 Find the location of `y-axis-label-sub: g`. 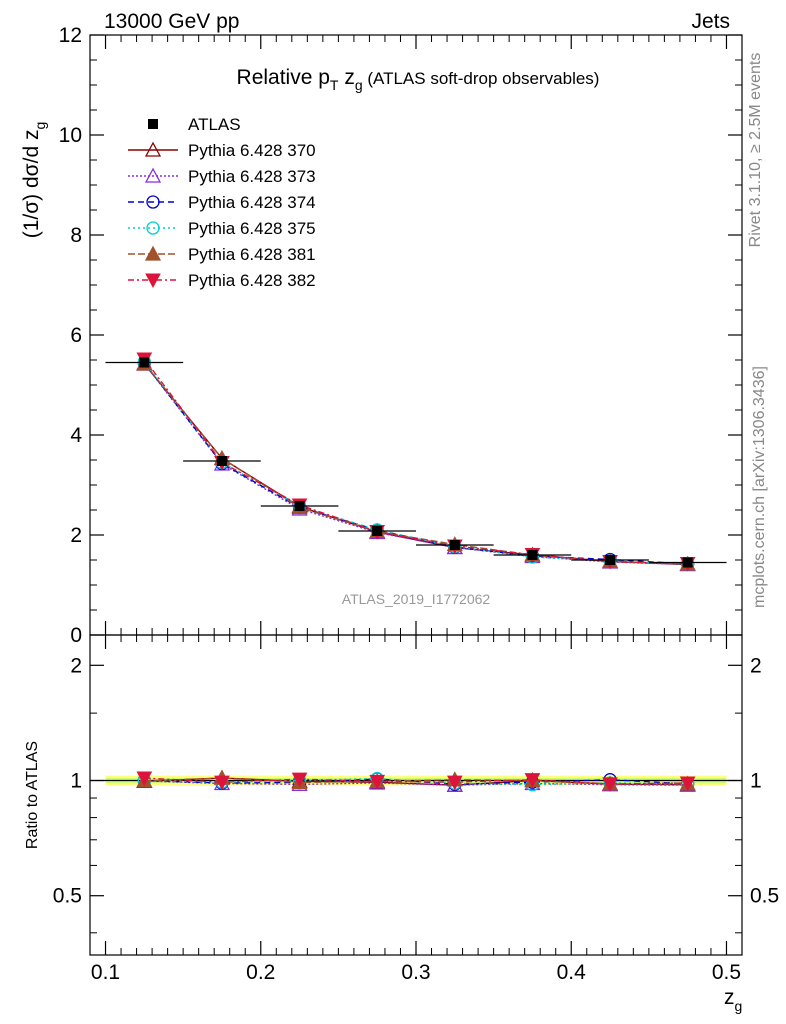

y-axis-label-sub: g is located at coordinates (40, 126).